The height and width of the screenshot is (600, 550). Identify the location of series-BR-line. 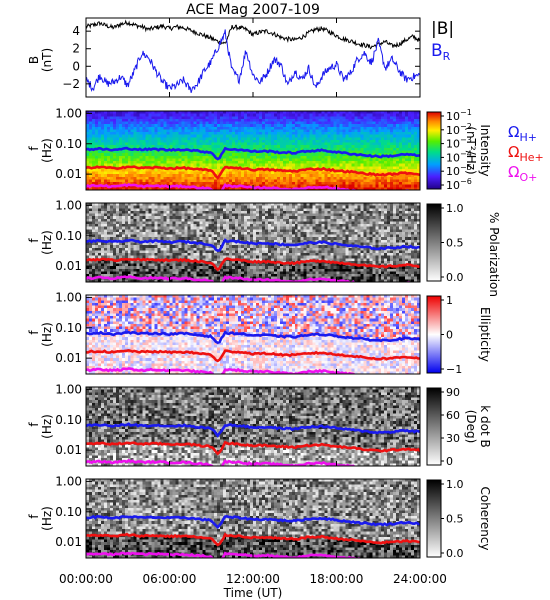
(253, 61).